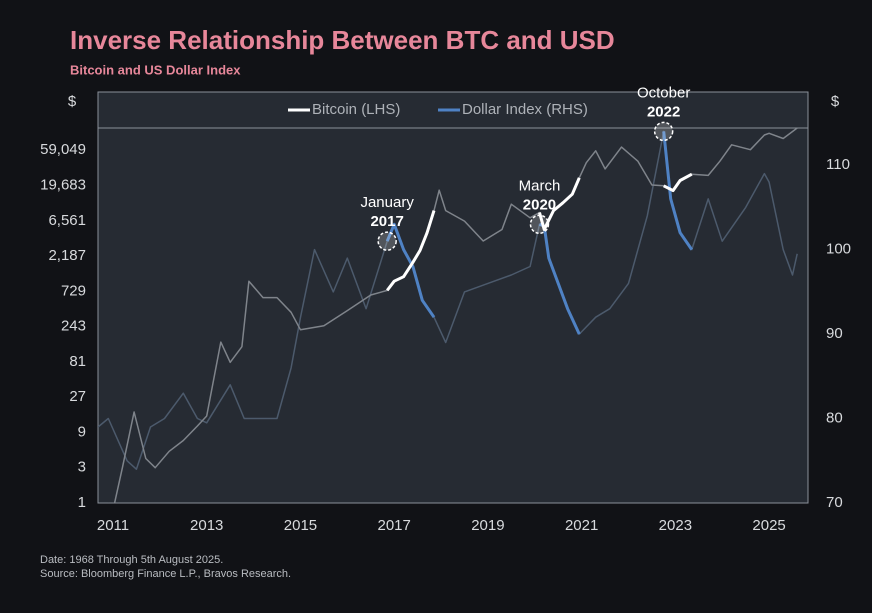  I want to click on y-tick-label: 1, so click(82, 502).